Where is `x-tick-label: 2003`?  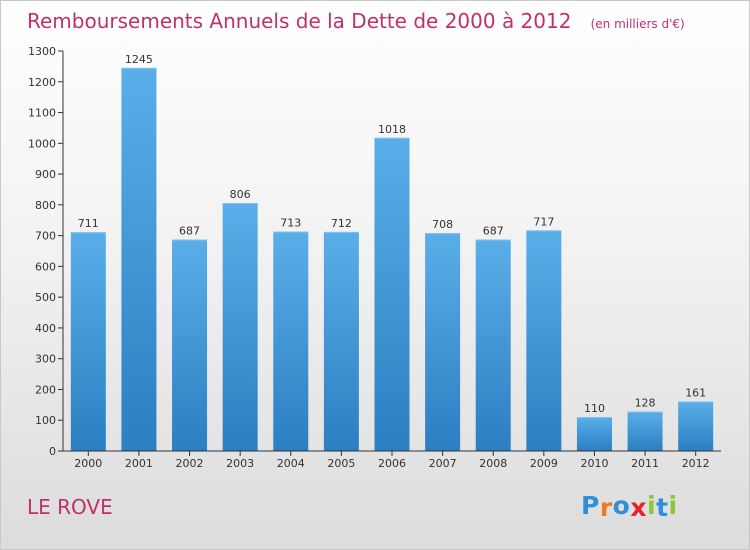 x-tick-label: 2003 is located at coordinates (240, 463).